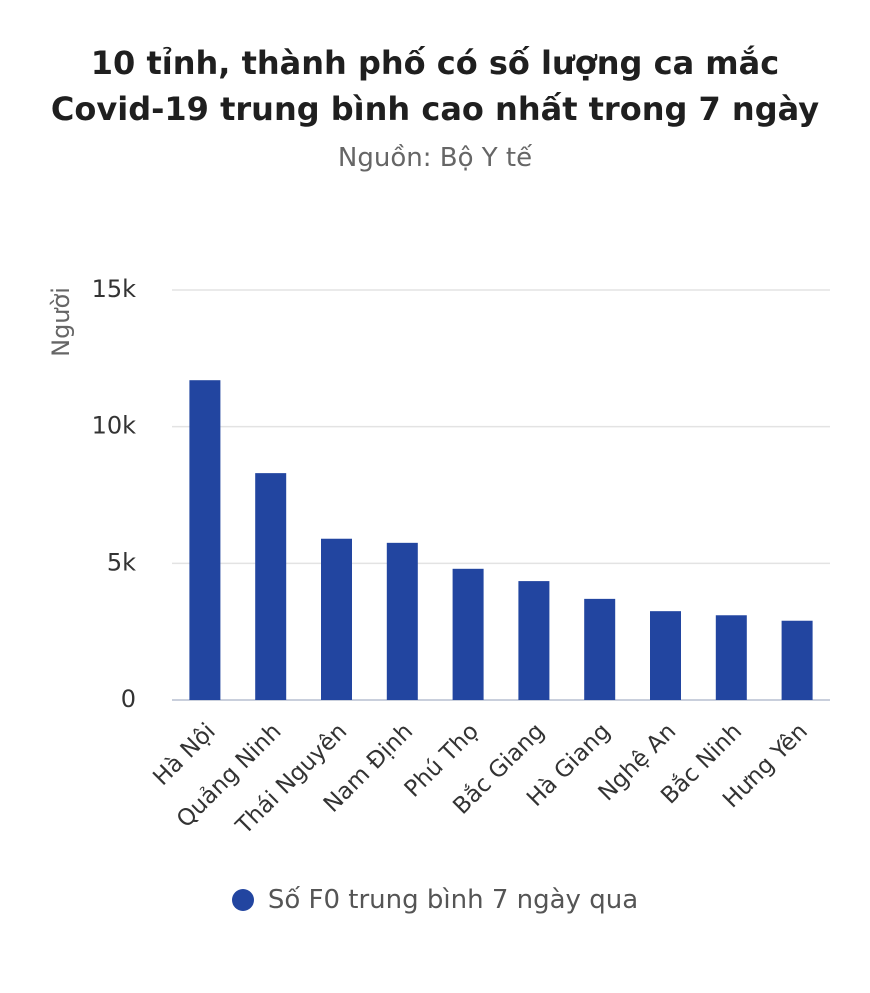 The height and width of the screenshot is (993, 870). Describe the element at coordinates (114, 426) in the screenshot. I see `y-tick-label: 10k` at that location.